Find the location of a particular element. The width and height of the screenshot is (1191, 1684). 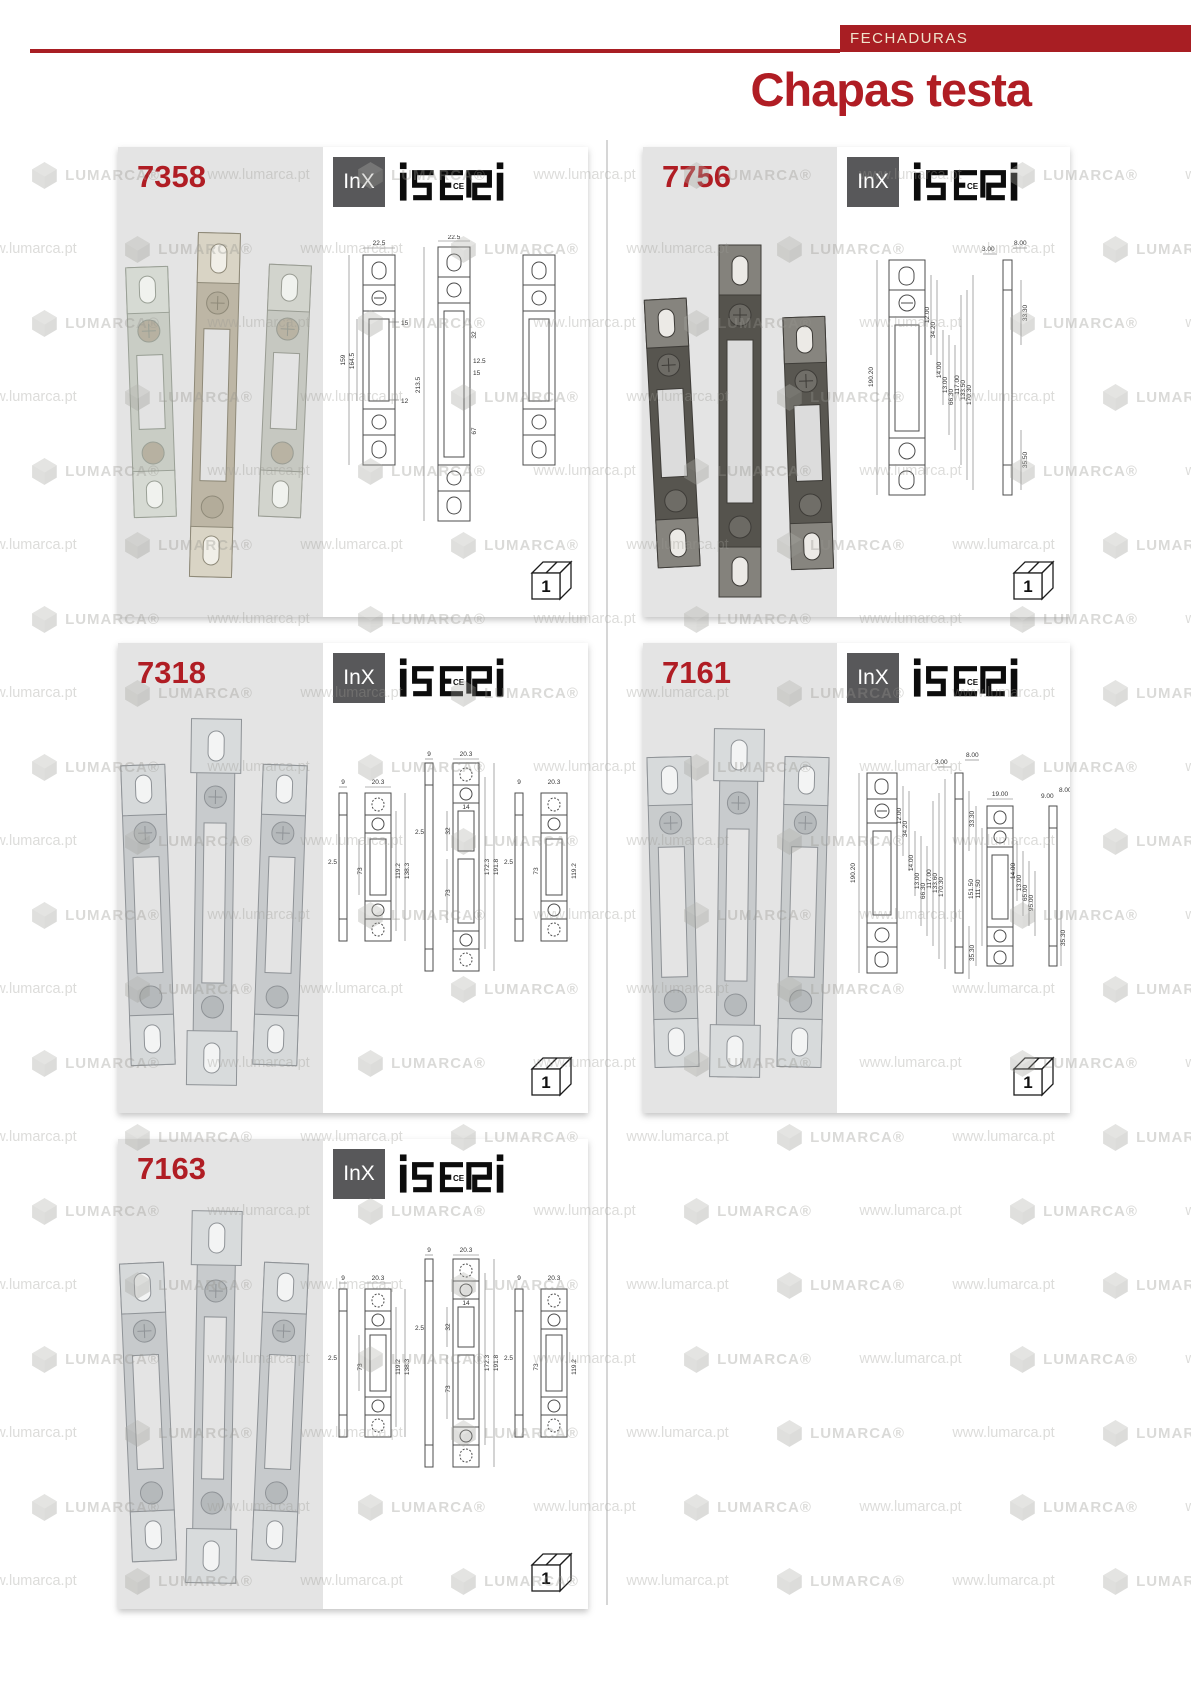

svg-text: 32 is located at coordinates (448, 831).